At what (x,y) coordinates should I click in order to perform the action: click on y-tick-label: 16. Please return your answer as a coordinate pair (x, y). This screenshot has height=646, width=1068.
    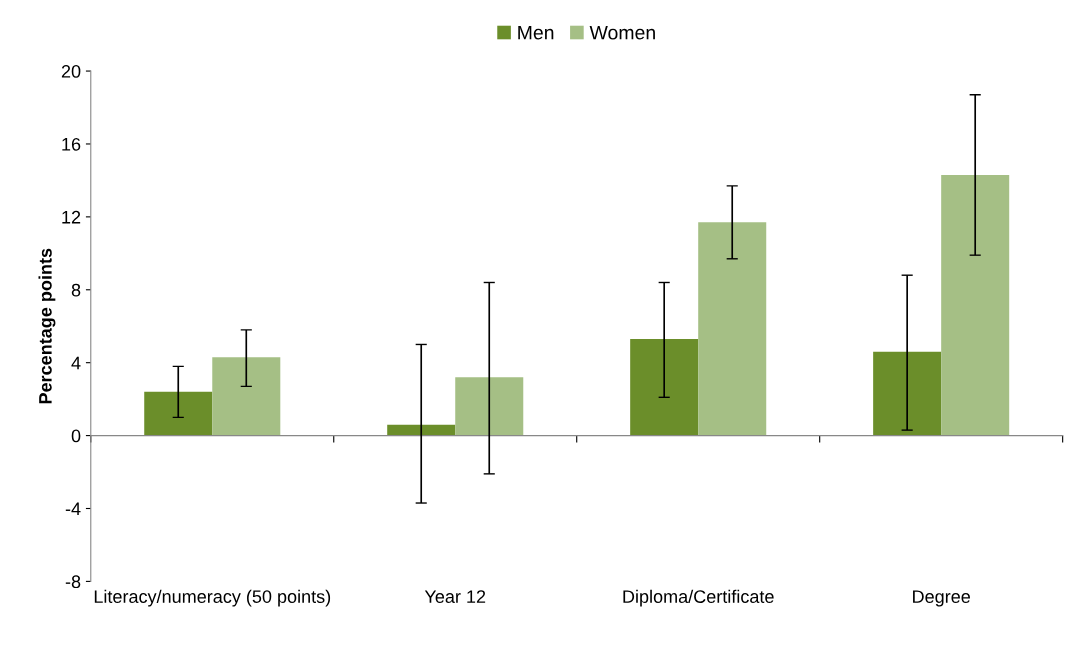
    Looking at the image, I should click on (71, 144).